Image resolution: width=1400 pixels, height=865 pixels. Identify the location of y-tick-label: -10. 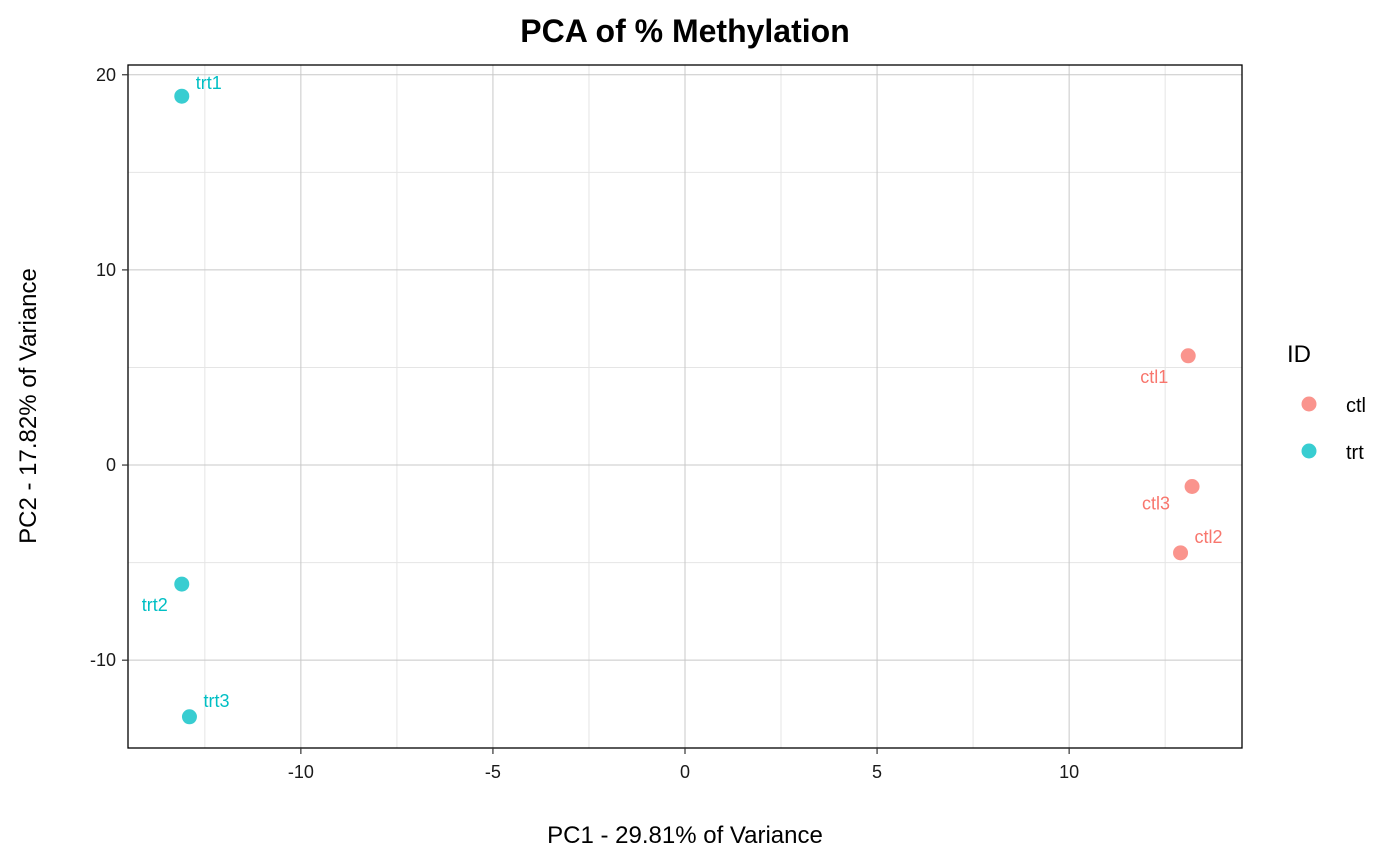
(103, 660).